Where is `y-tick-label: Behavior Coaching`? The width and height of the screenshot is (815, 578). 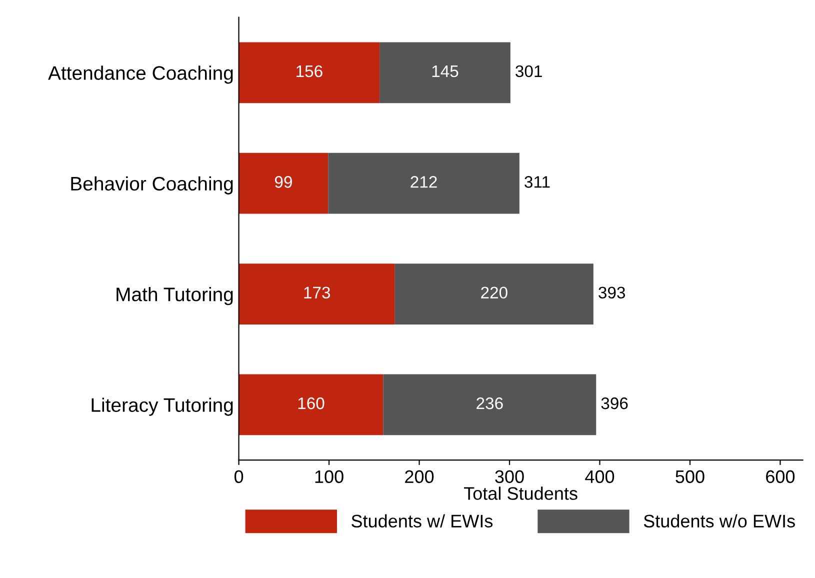
y-tick-label: Behavior Coaching is located at coordinates (152, 185).